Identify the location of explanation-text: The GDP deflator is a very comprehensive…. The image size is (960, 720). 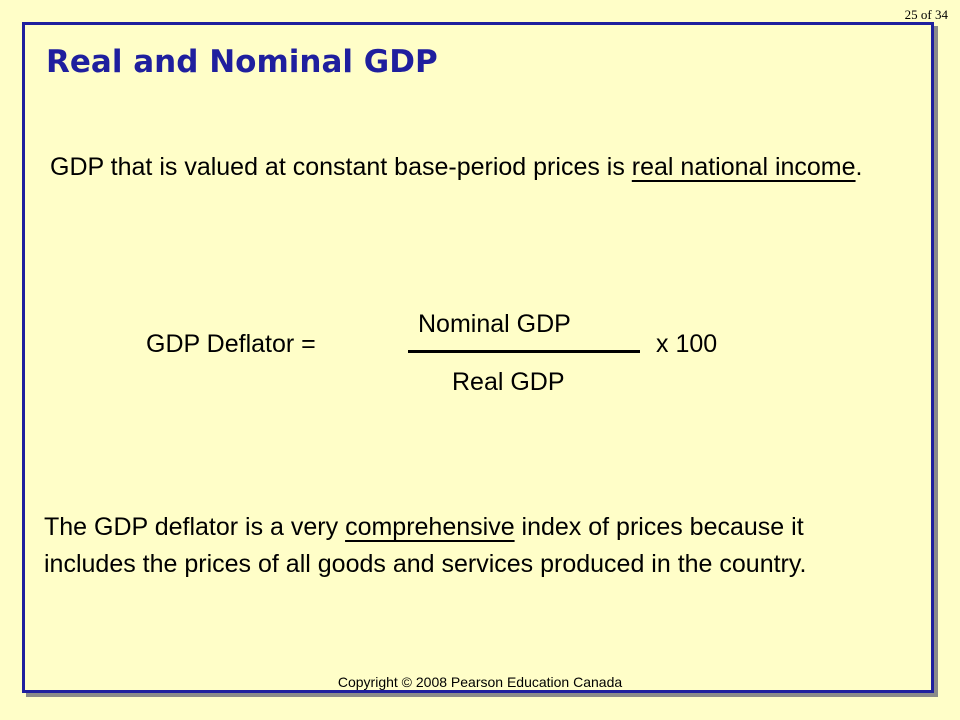
(469, 546).